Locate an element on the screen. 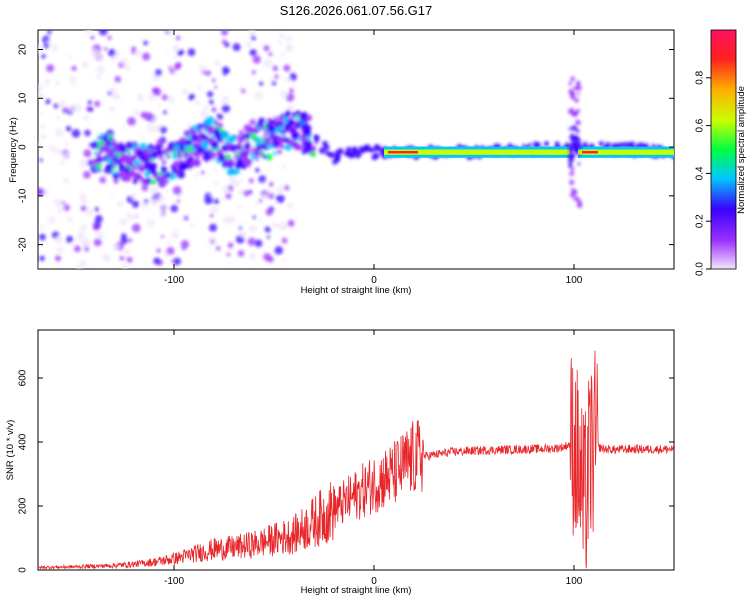 Image resolution: width=750 pixels, height=600 pixels. spectrogram-xlabel: Height of straight line (km) is located at coordinates (356, 290).